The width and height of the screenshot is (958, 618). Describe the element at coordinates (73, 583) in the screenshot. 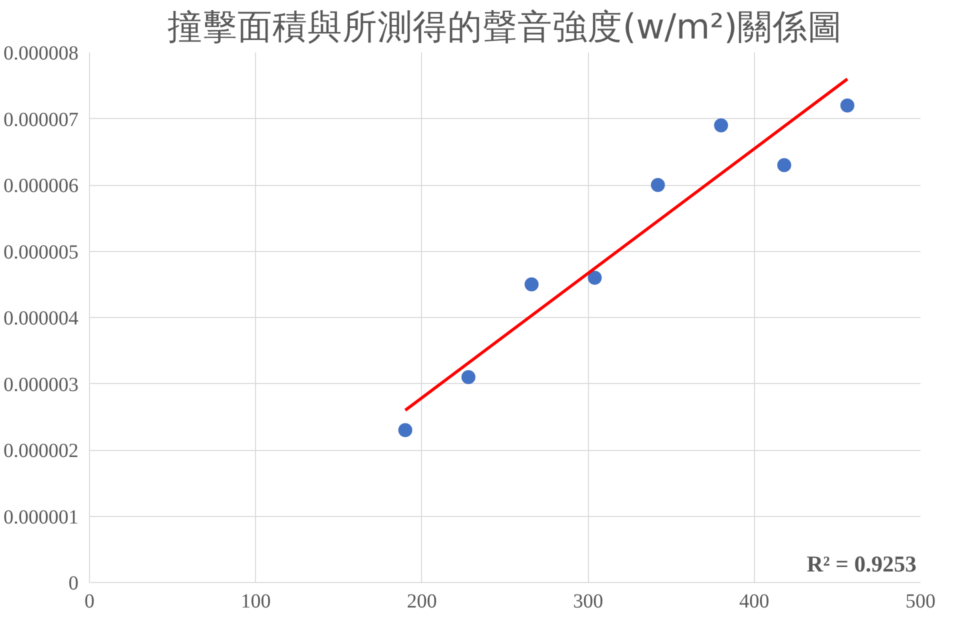

I see `y-tick-label: 0` at that location.